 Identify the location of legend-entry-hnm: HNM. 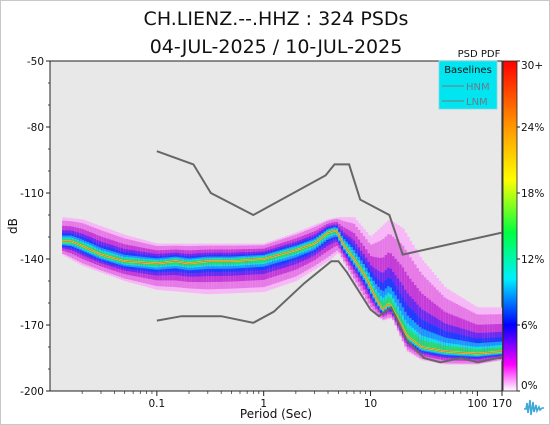
(478, 87).